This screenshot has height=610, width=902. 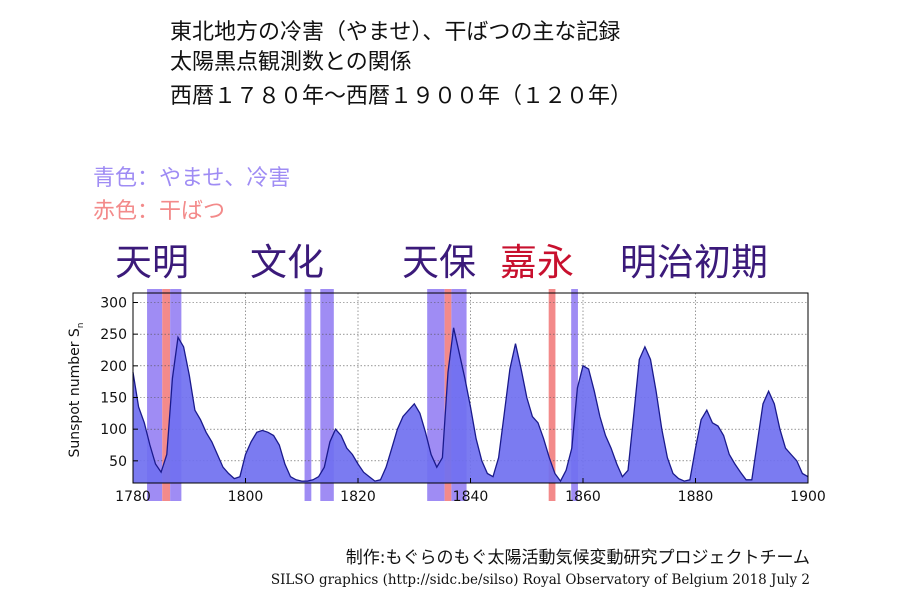 I want to click on title-line-1: 東北地方の冷害（やませ）、干ばつの主な記録, so click(x=395, y=32).